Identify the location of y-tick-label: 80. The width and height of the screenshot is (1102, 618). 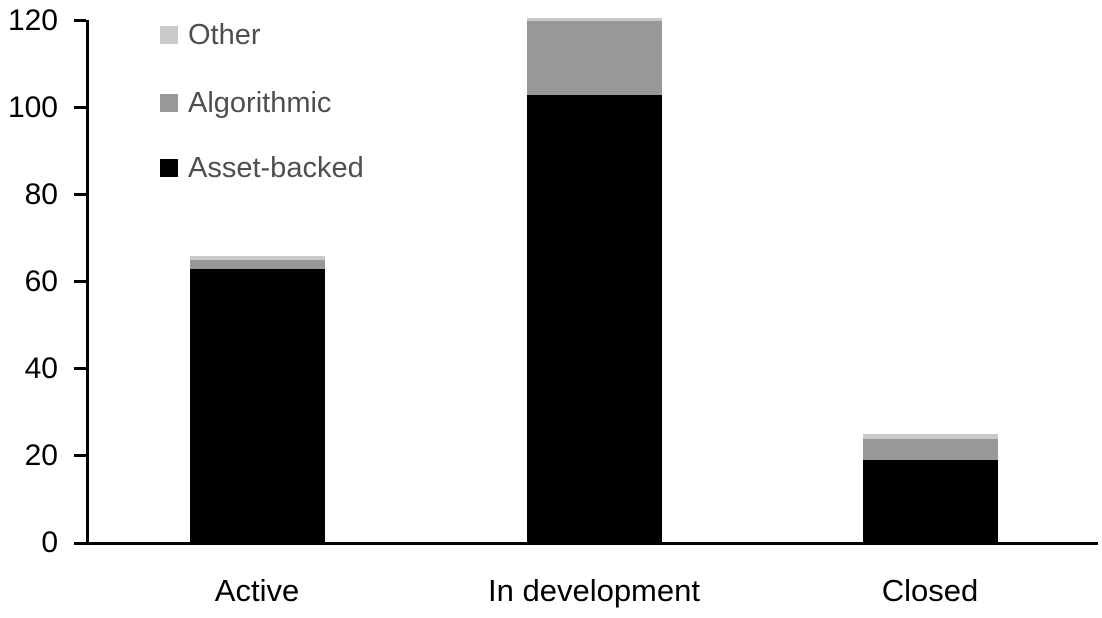
(41, 194).